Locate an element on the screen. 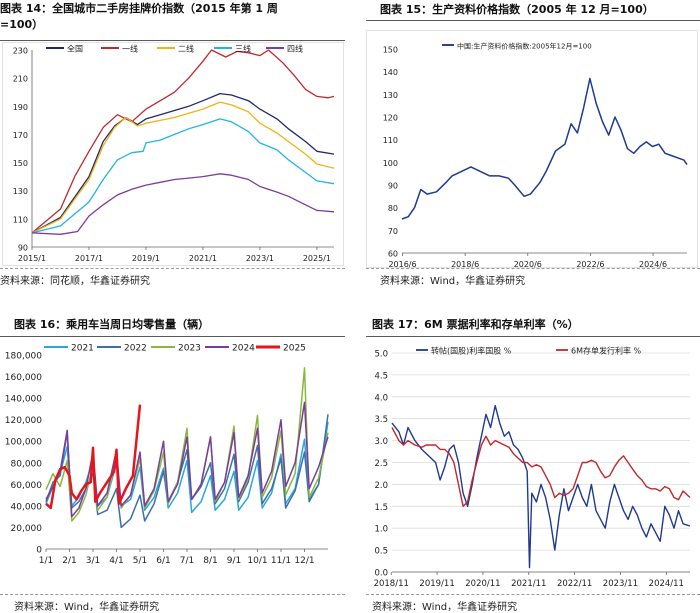 This screenshot has height=613, width=700. y-tick-label: 3.5 is located at coordinates (381, 420).